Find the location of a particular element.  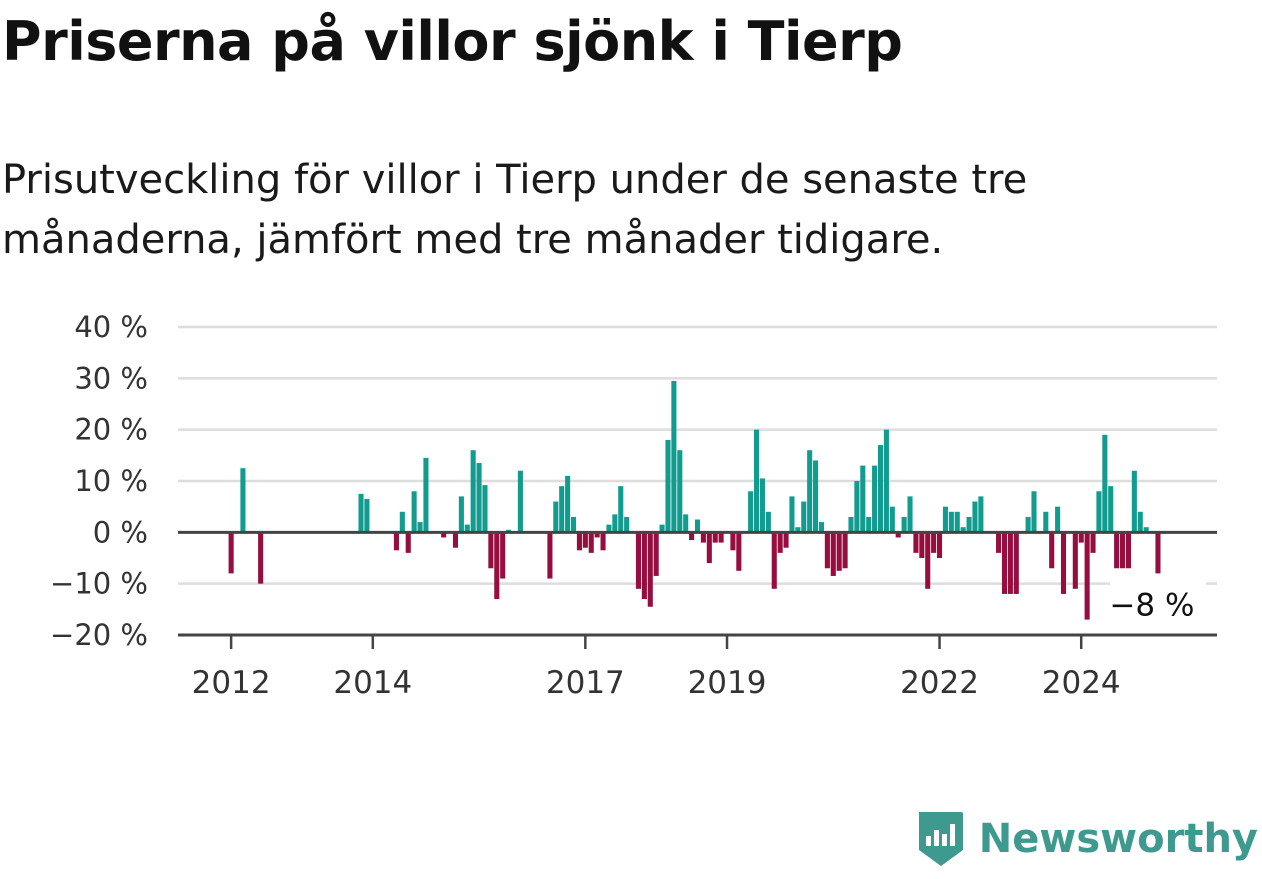

newsworthy-logo: Newsworthy is located at coordinates (1086, 839).